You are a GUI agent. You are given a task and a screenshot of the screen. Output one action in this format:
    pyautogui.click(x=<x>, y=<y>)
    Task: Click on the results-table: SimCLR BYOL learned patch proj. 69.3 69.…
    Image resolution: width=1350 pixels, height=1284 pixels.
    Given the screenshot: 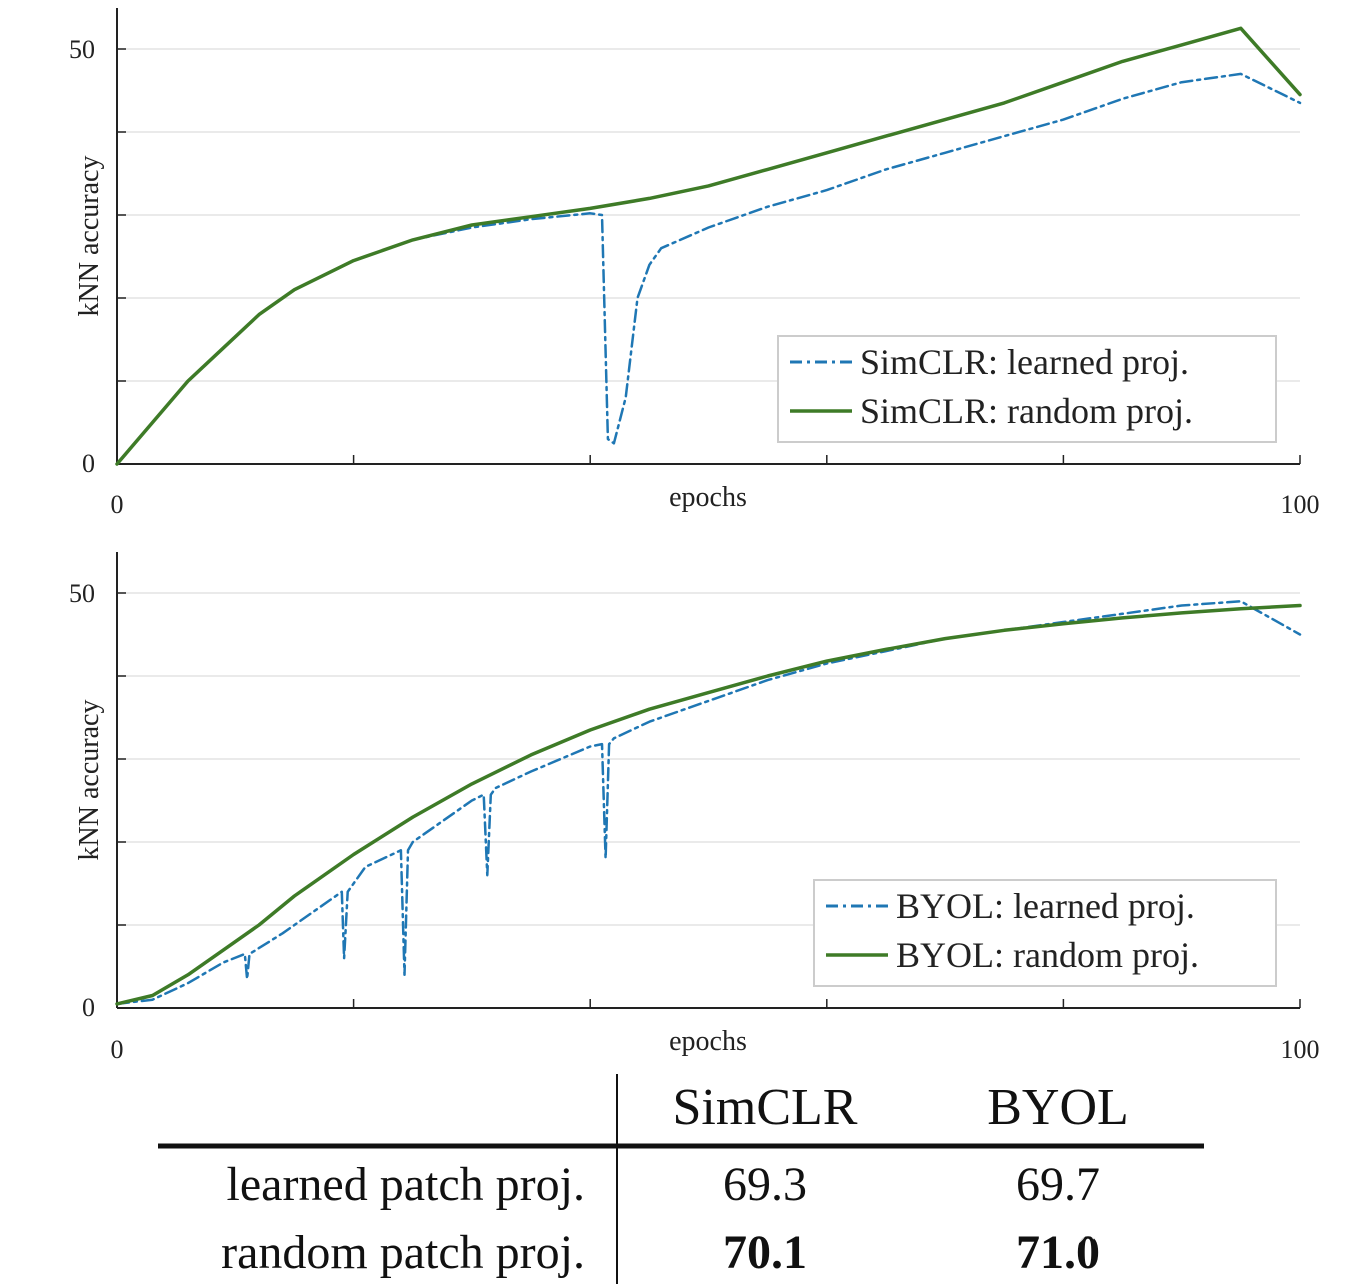 What is the action you would take?
    pyautogui.click(x=681, y=1179)
    